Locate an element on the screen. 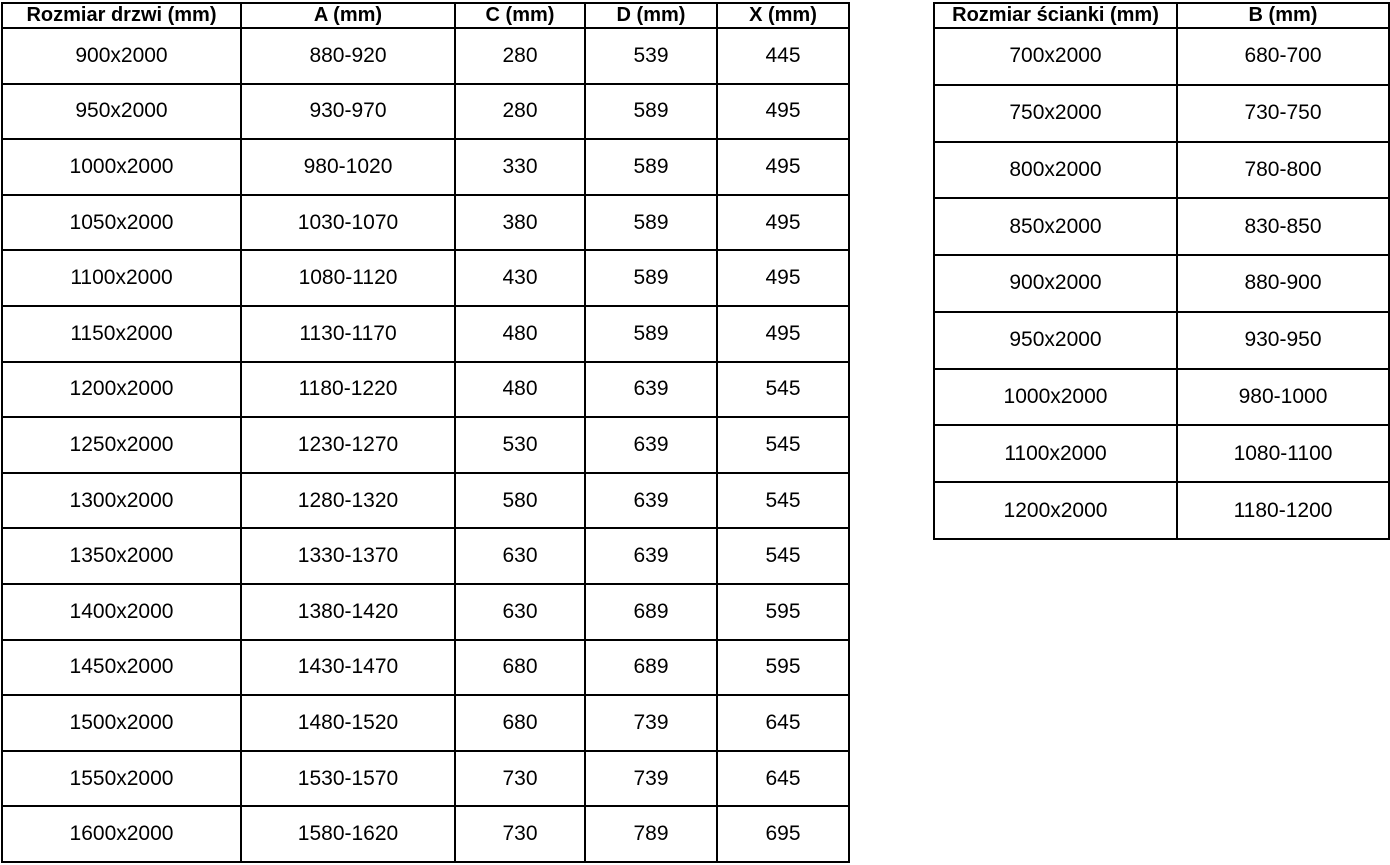  table-cell: 880-920 is located at coordinates (348, 56).